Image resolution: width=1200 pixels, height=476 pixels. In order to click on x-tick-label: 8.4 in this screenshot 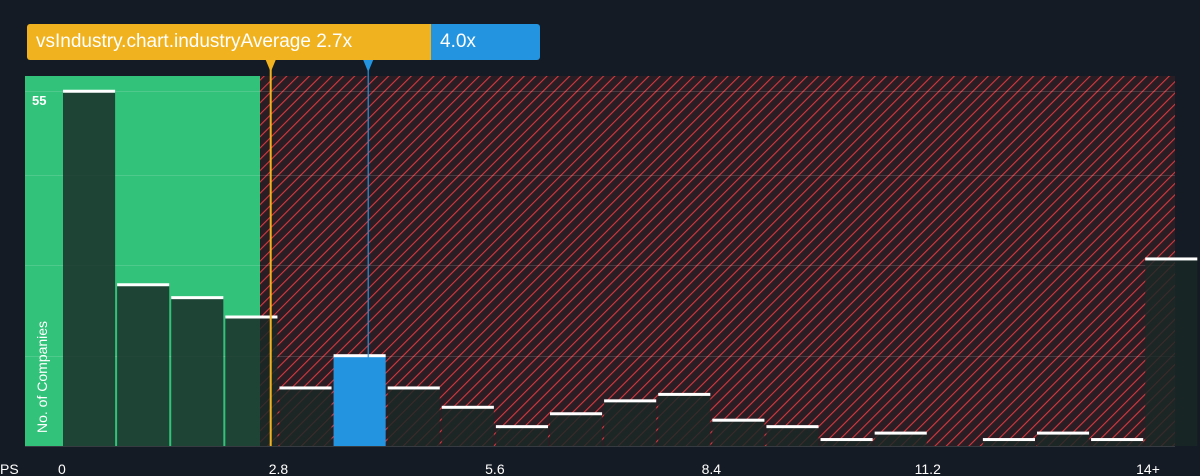, I will do `click(712, 468)`.